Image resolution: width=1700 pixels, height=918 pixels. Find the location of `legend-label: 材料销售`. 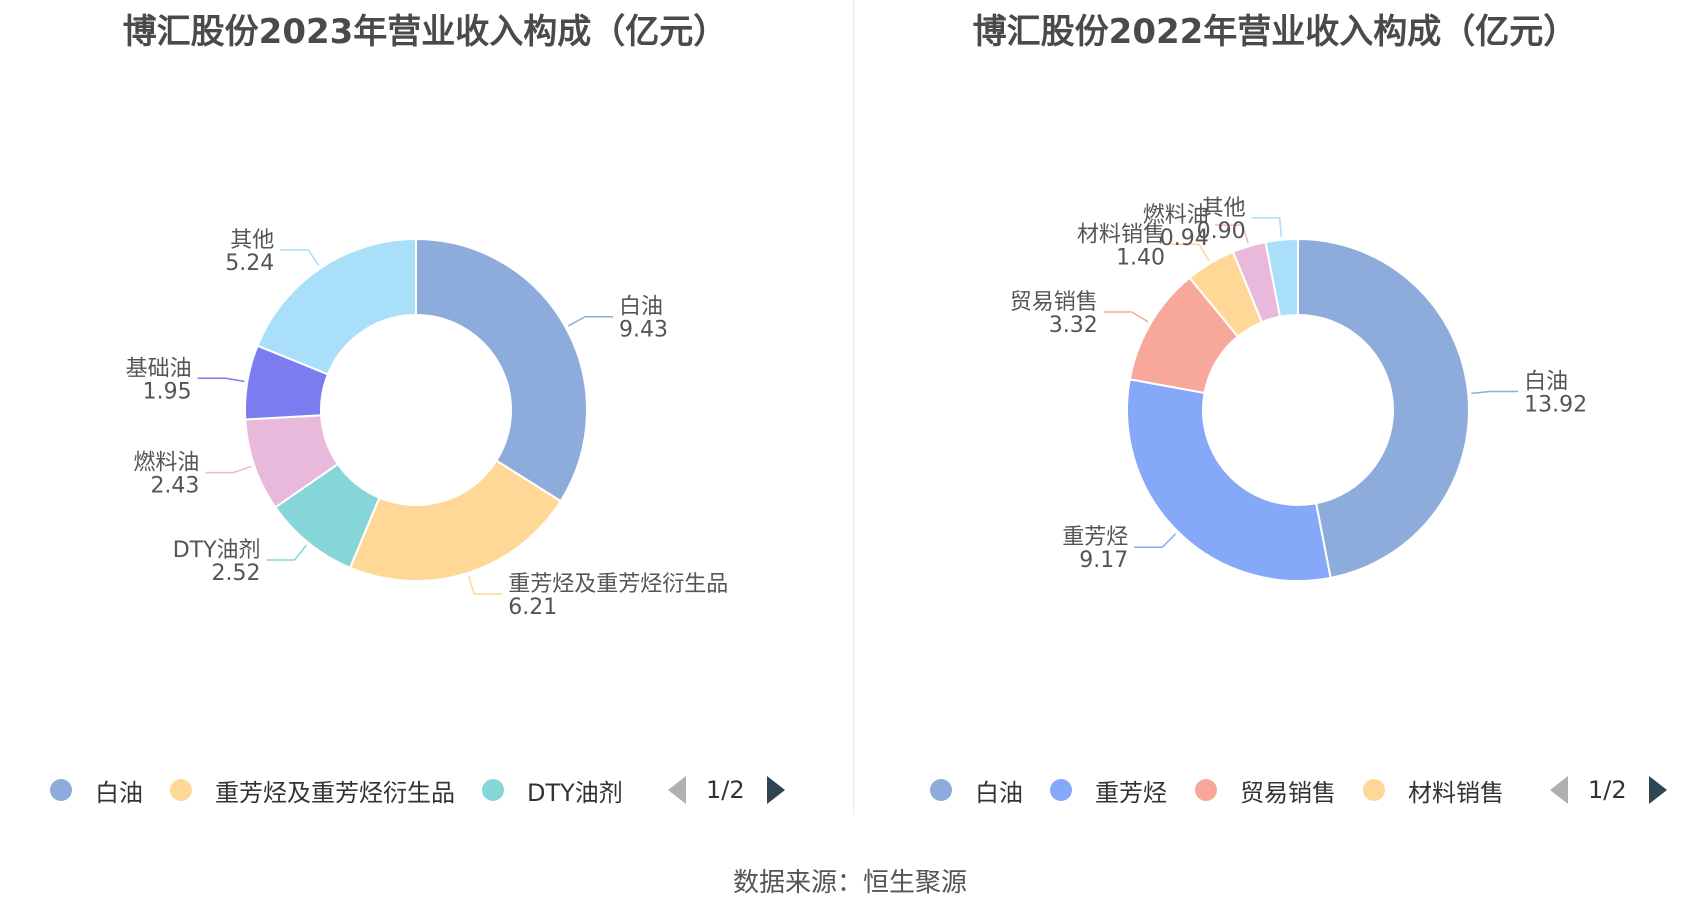

legend-label: 材料销售 is located at coordinates (1456, 792).